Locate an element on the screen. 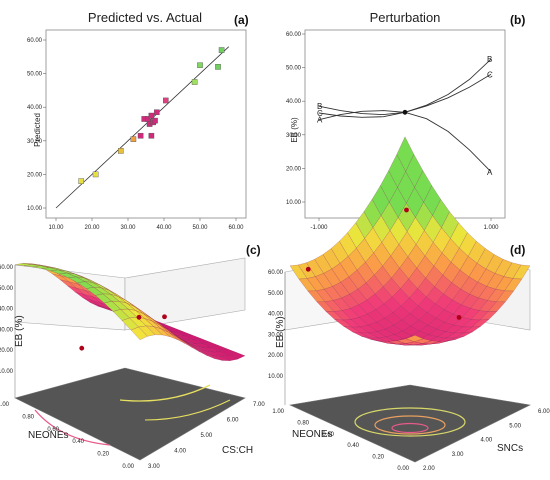  d-z-tick-label: 20.00 is located at coordinates (276, 356).